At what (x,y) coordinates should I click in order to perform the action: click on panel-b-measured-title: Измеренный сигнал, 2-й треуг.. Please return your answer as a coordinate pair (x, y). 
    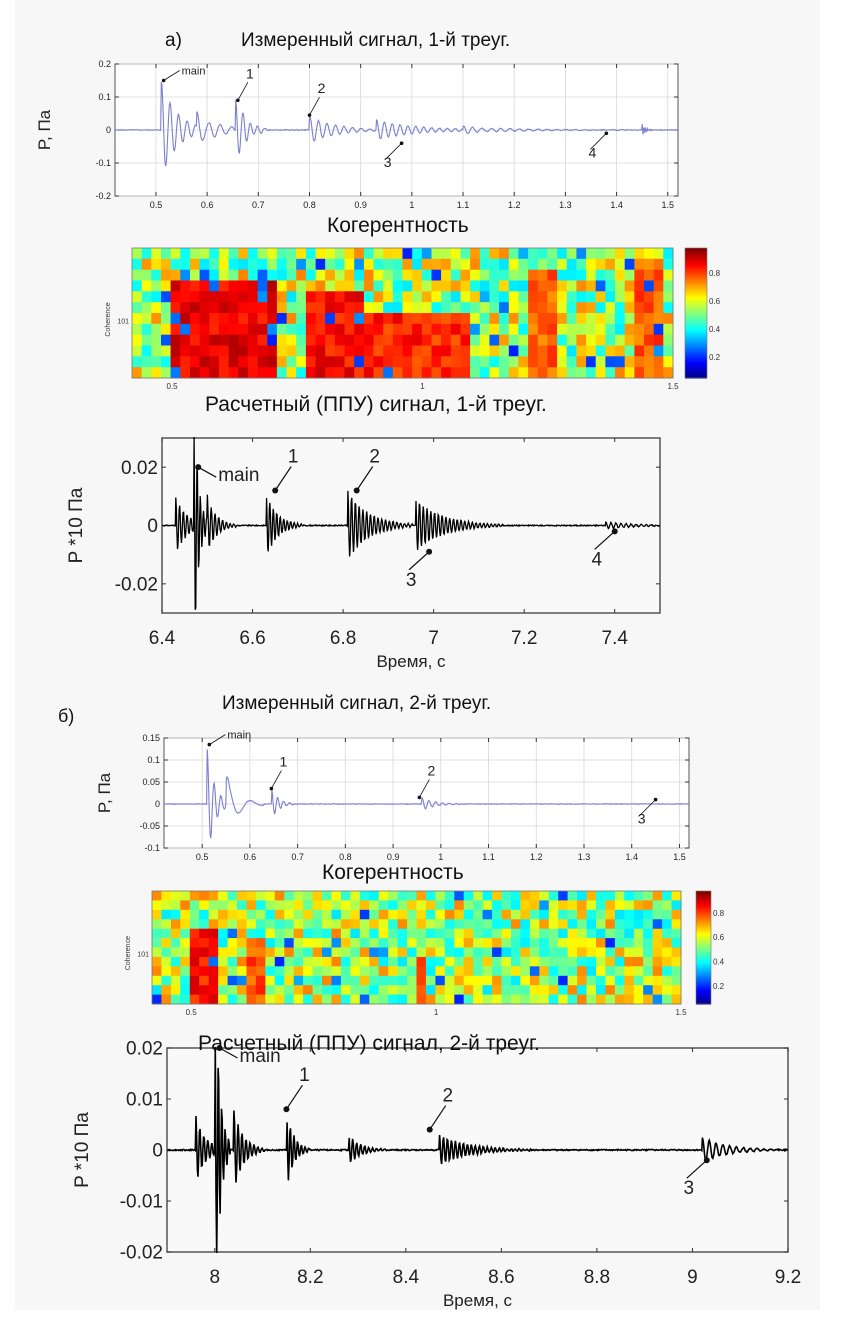
    Looking at the image, I should click on (357, 703).